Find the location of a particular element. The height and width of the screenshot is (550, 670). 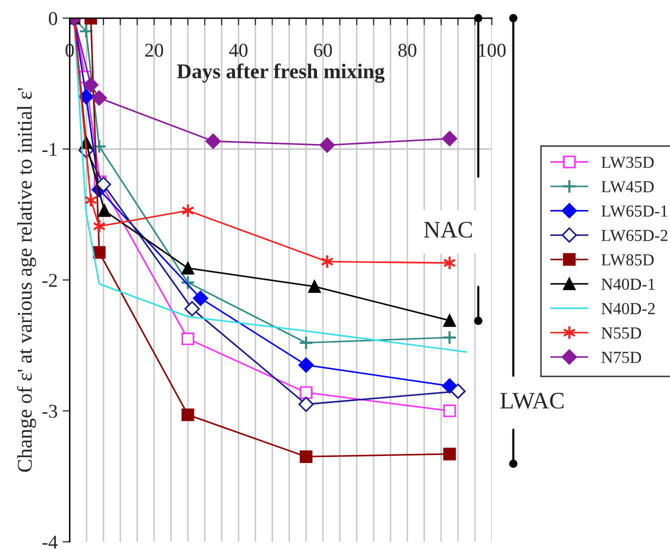

x-axis-title: Days after fresh mixing is located at coordinates (281, 73).